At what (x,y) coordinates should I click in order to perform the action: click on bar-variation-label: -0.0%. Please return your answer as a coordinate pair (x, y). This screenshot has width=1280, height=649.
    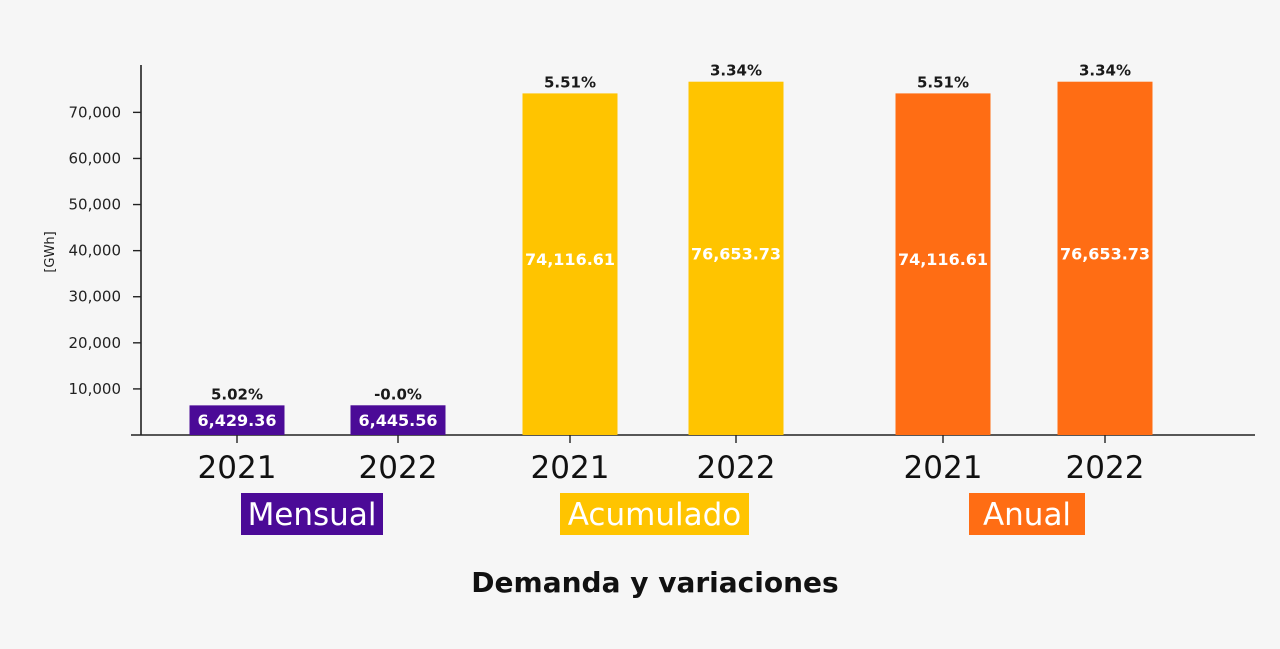
    Looking at the image, I should click on (398, 394).